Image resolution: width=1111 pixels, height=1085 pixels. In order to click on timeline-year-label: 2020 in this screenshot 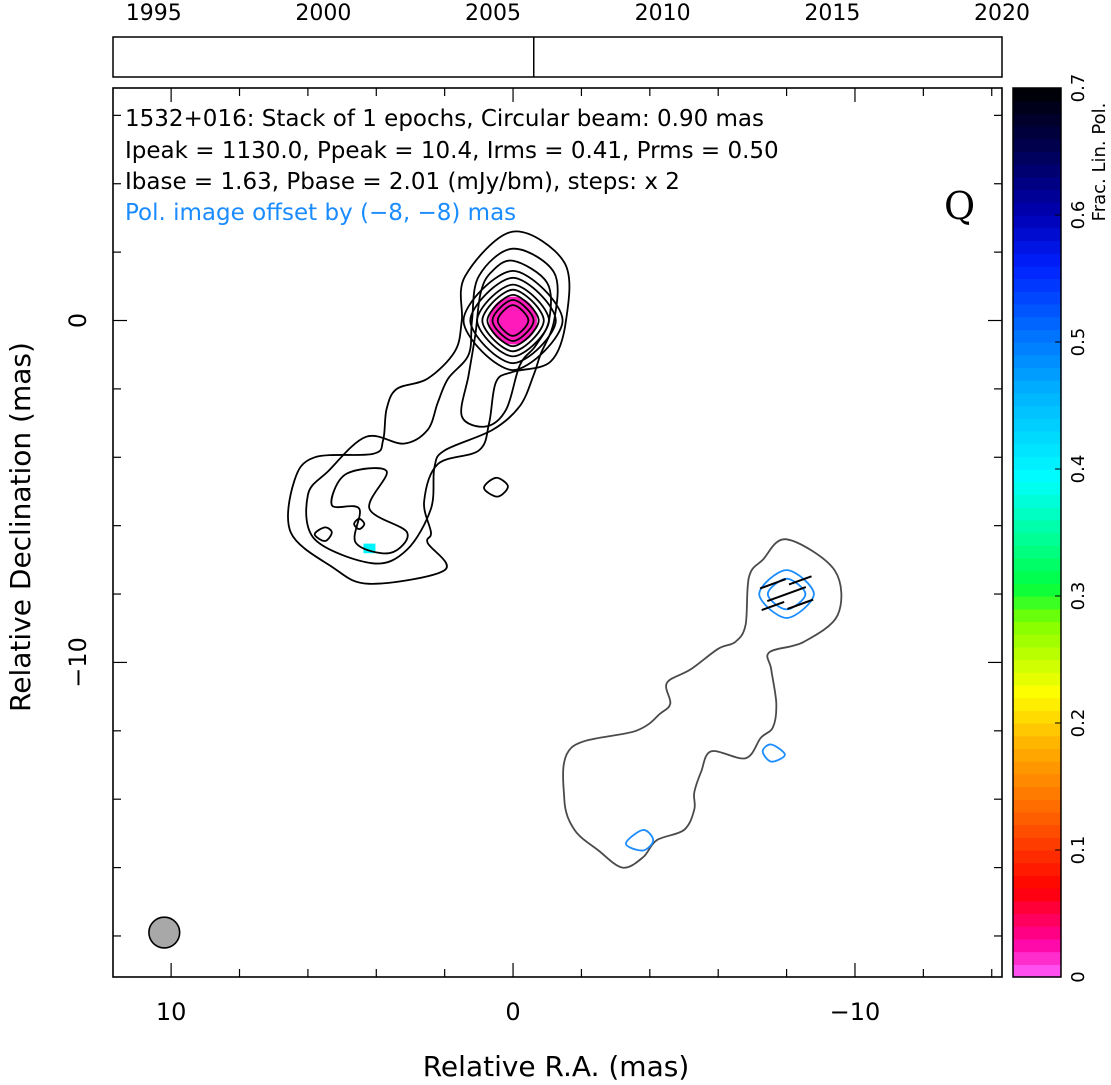, I will do `click(1002, 13)`.